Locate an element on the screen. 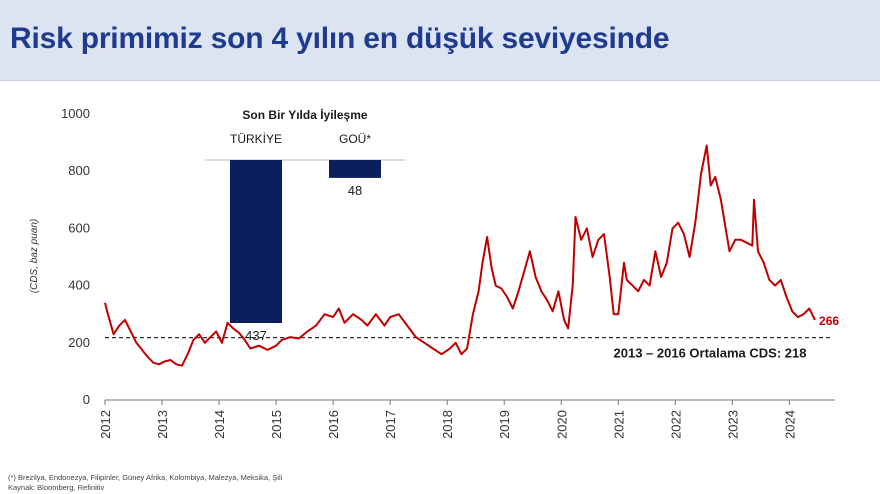 This screenshot has width=880, height=494. inset-value-turkiye: 437 is located at coordinates (256, 335).